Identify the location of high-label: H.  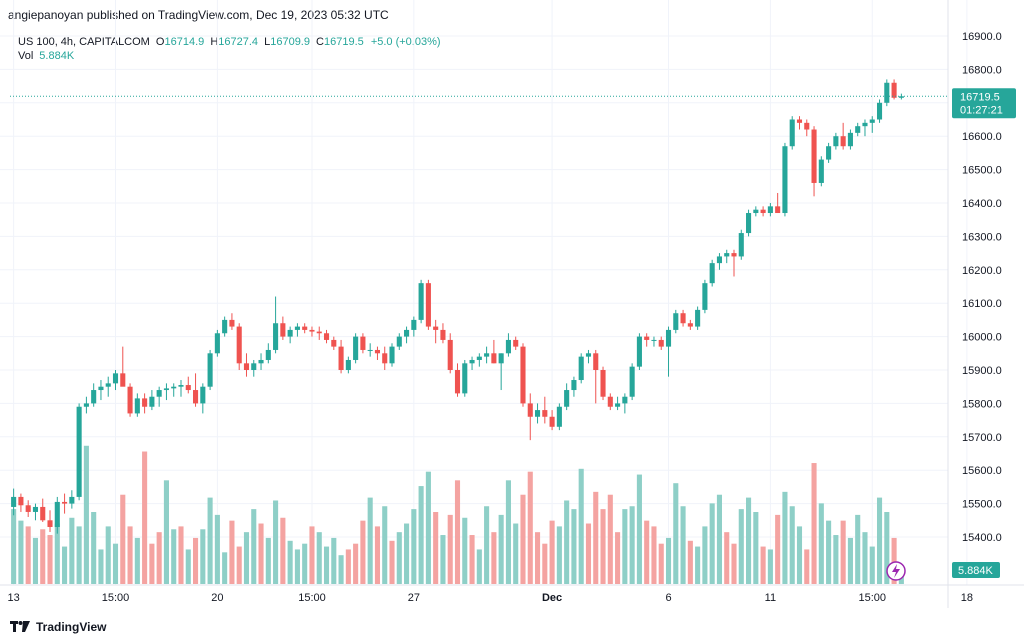
(214, 42).